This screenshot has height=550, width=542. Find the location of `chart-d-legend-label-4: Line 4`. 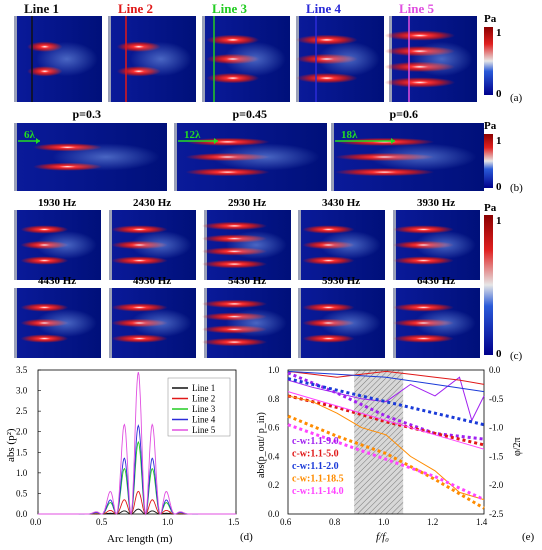

chart-d-legend-label-4: Line 4 is located at coordinates (204, 420).